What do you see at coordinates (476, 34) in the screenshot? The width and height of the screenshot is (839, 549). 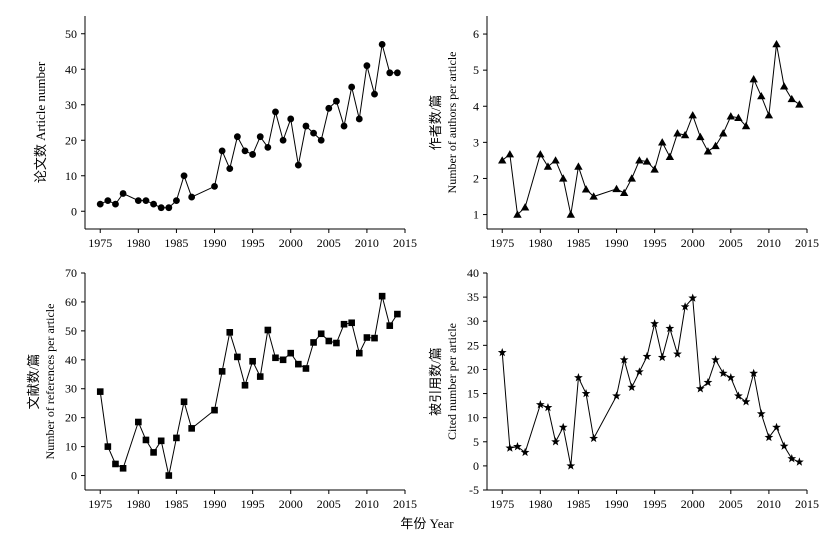 I see `y-tick-label: 6` at bounding box center [476, 34].